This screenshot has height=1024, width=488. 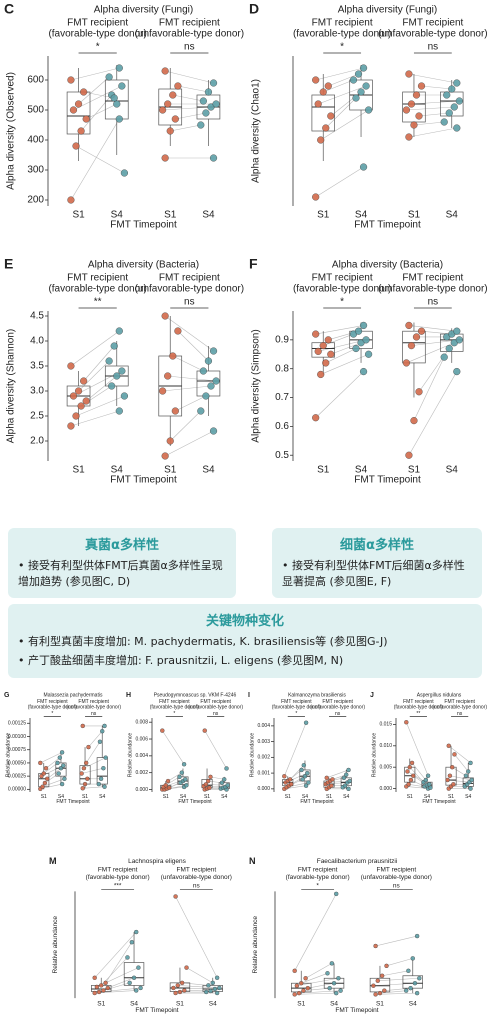 I want to click on panel-label: M, so click(x=53, y=861).